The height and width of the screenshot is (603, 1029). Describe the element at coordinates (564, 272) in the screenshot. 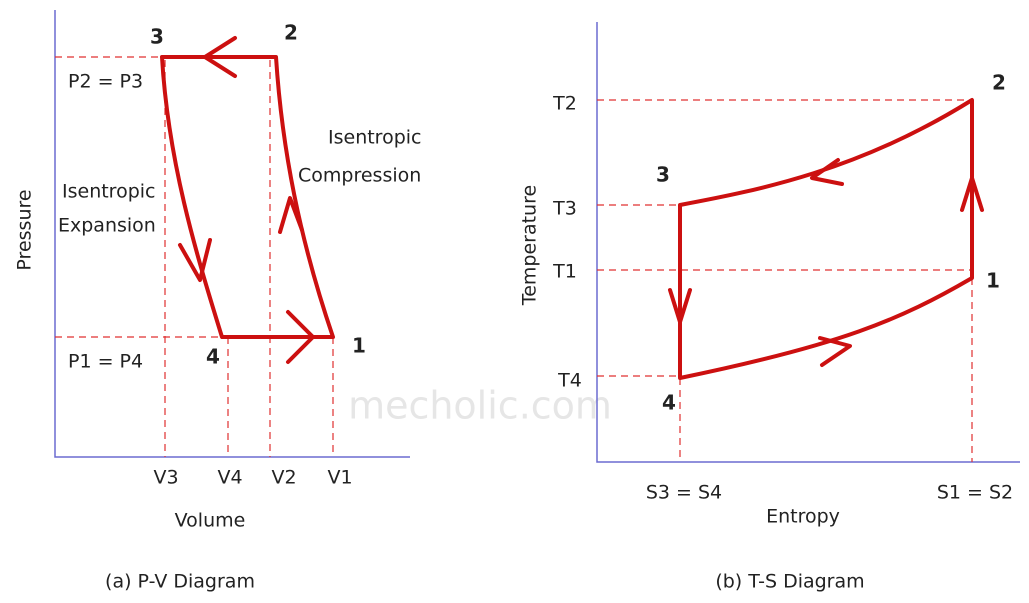

I see `tick-label: T1` at that location.